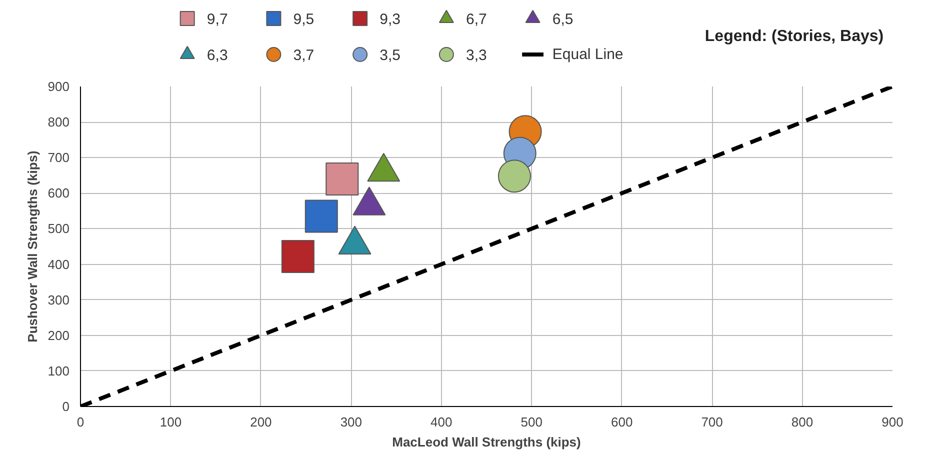  What do you see at coordinates (390, 19) in the screenshot?
I see `legend-label: 9,3` at bounding box center [390, 19].